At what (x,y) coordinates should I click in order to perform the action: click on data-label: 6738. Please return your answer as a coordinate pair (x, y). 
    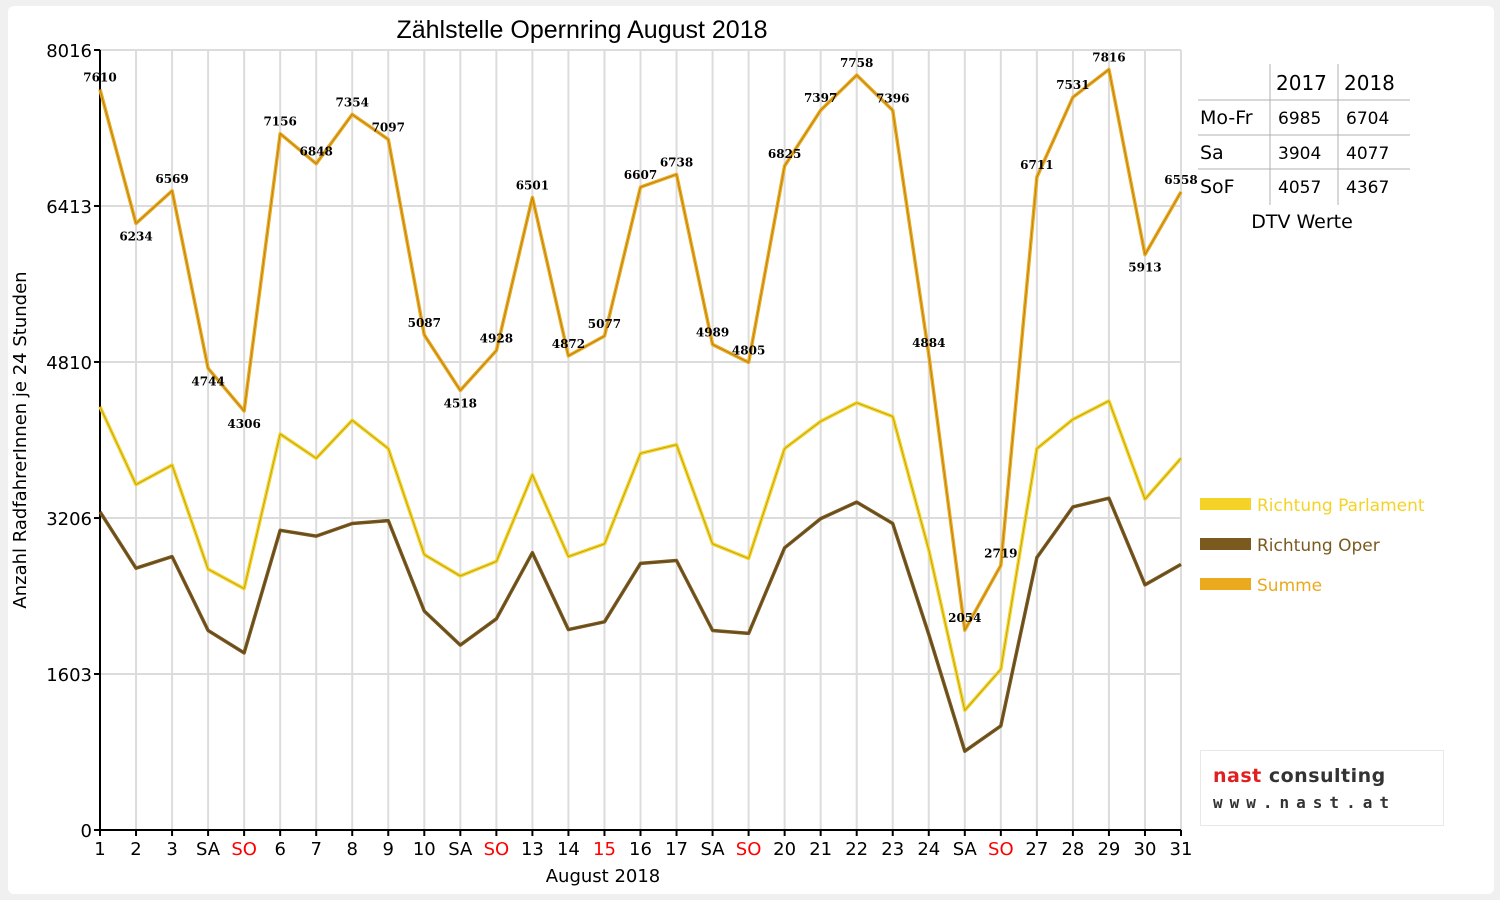
    Looking at the image, I should click on (676, 162).